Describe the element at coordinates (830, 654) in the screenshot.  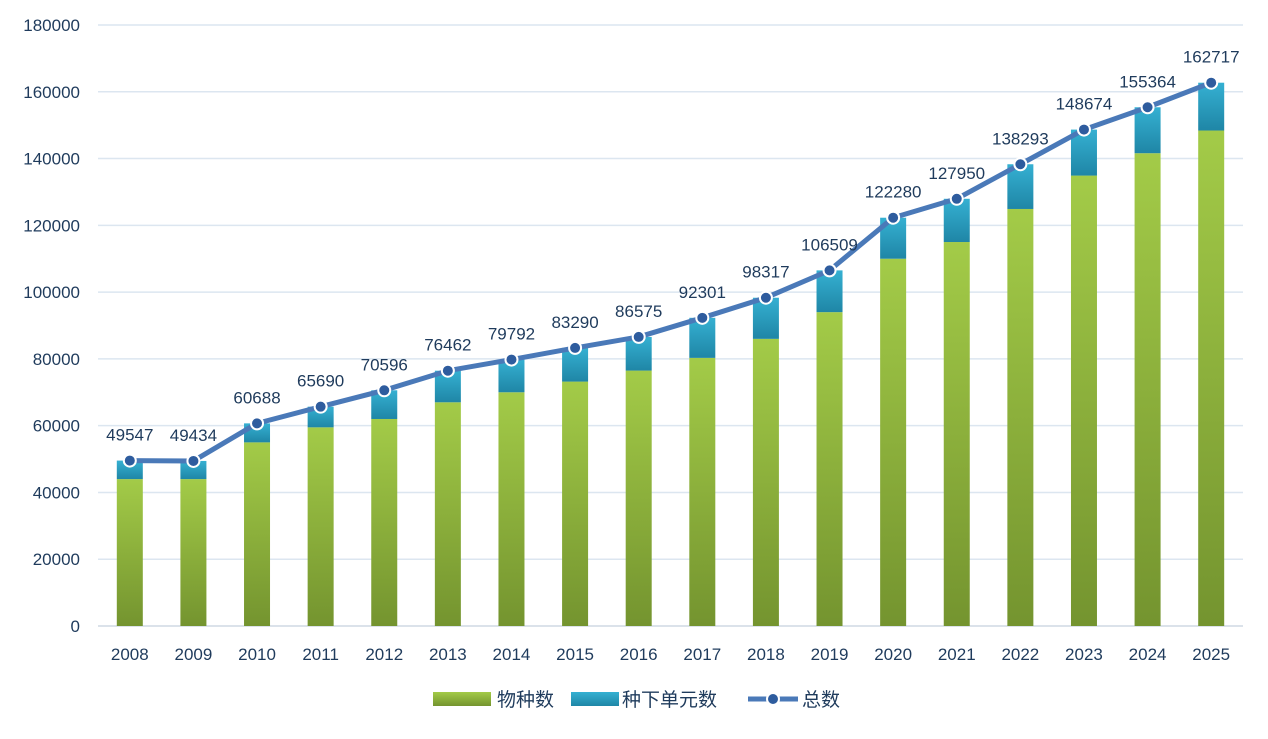
I see `x-tick-label: 2019` at that location.